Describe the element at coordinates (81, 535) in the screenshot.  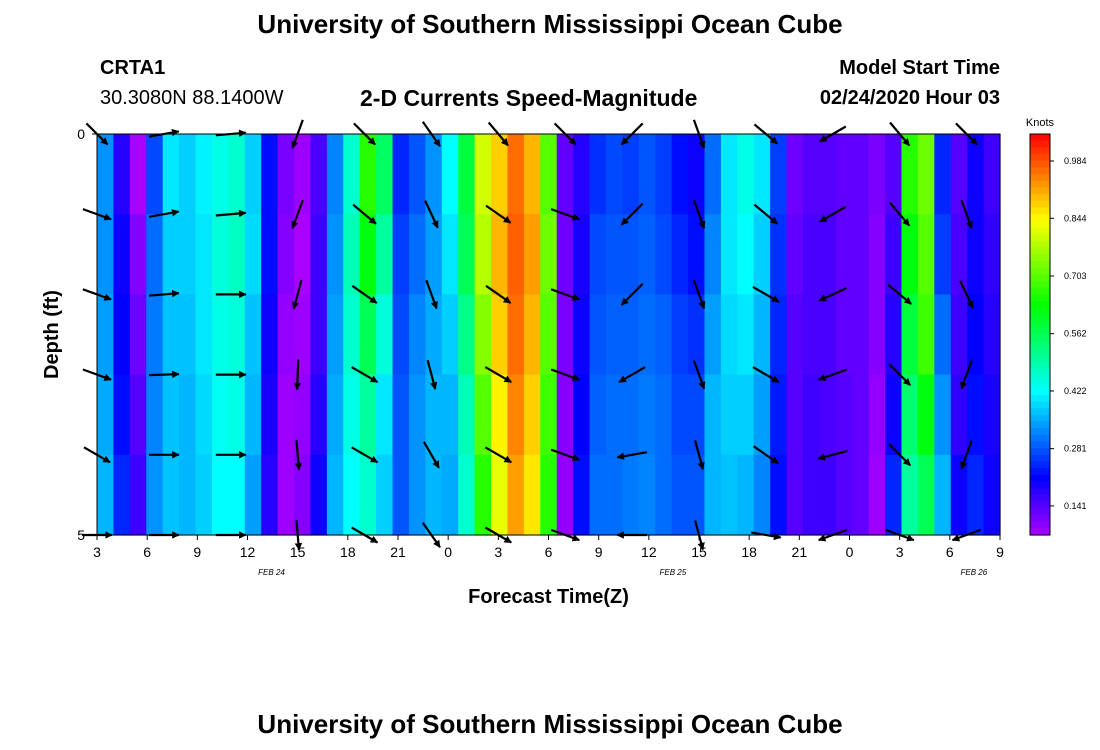
I see `y-tick-label: 5` at that location.